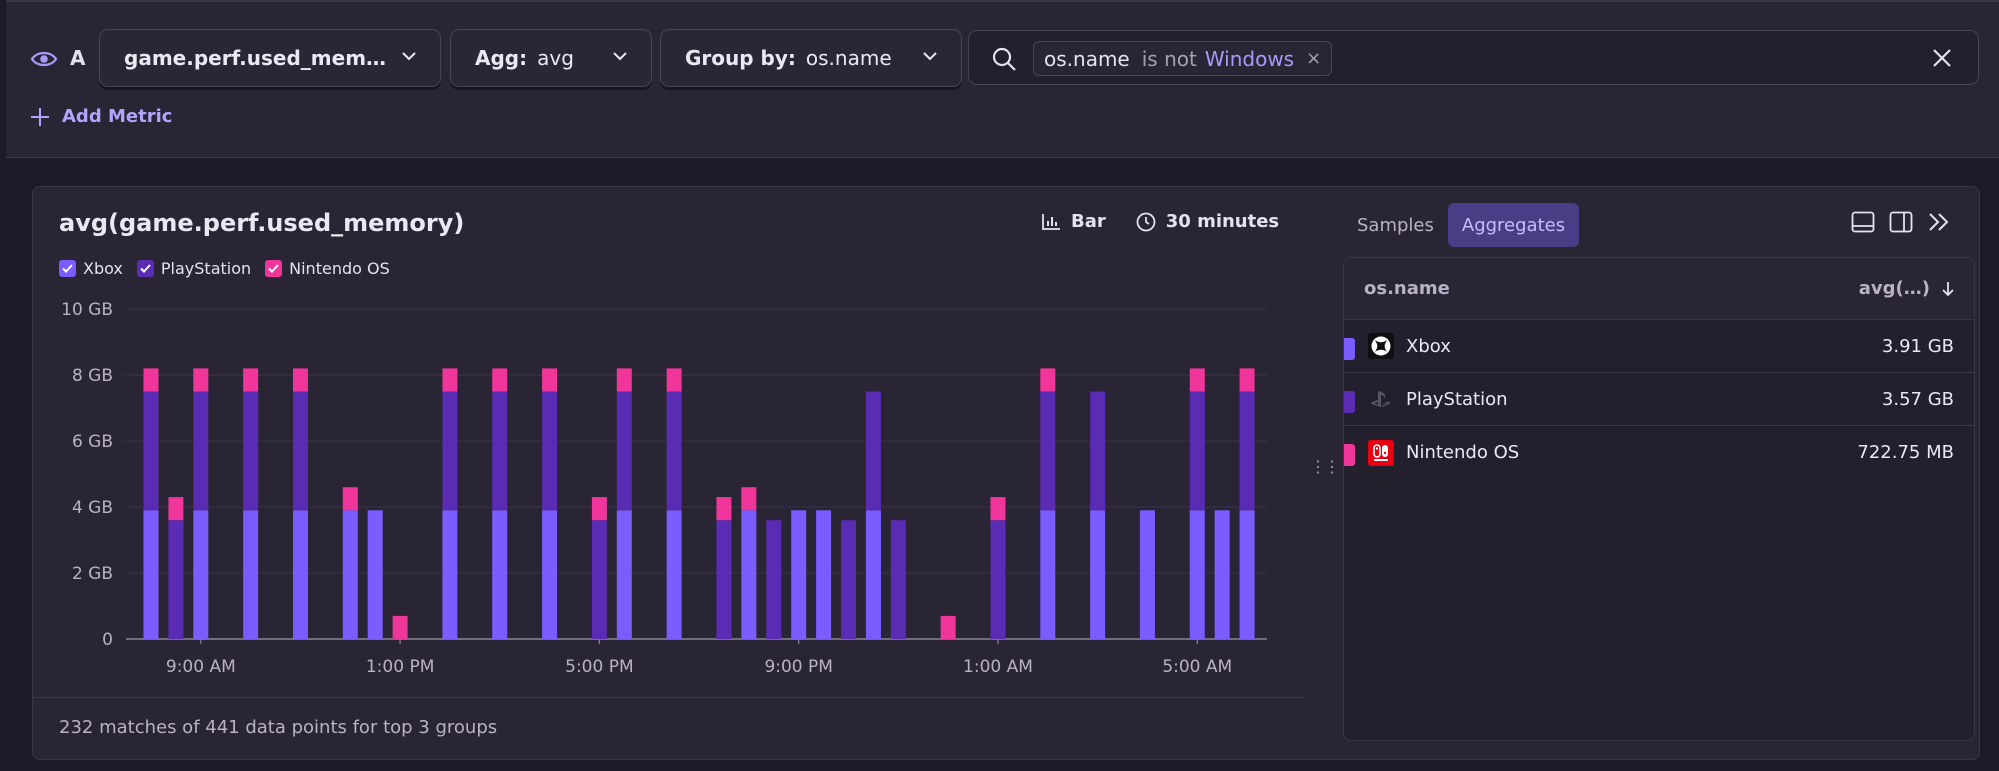 This screenshot has height=771, width=1999. Describe the element at coordinates (1381, 399) in the screenshot. I see `playstation-icon` at that location.